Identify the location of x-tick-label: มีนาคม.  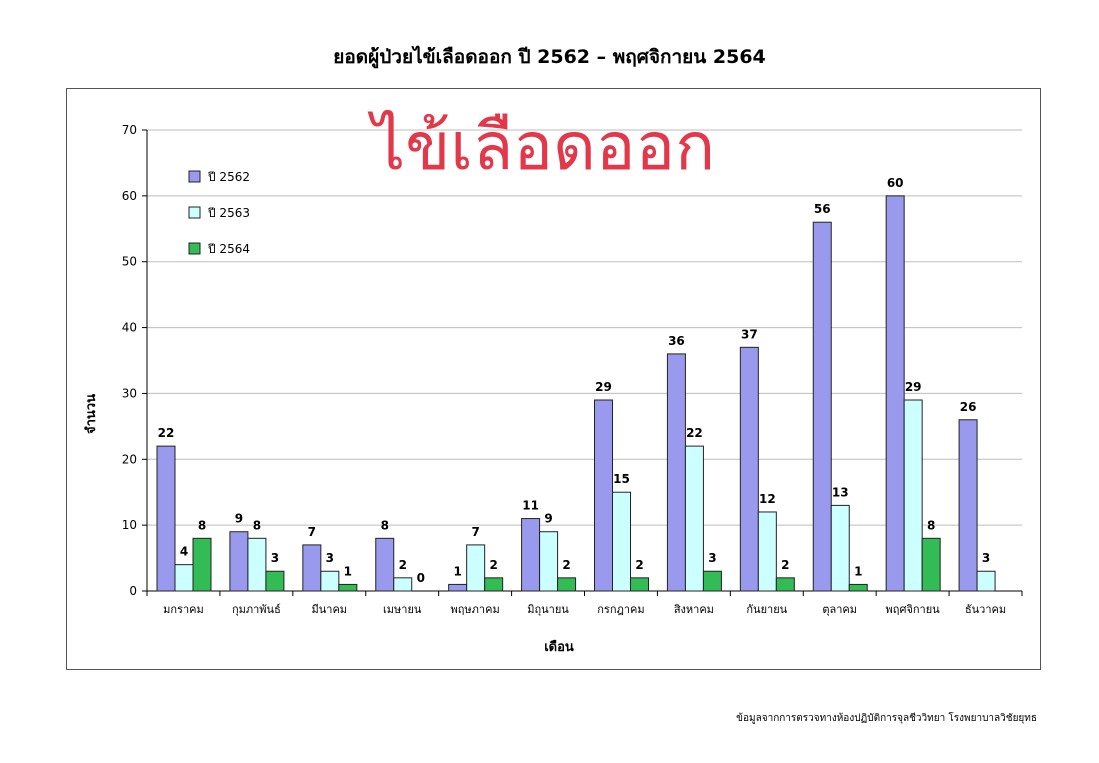
(330, 609).